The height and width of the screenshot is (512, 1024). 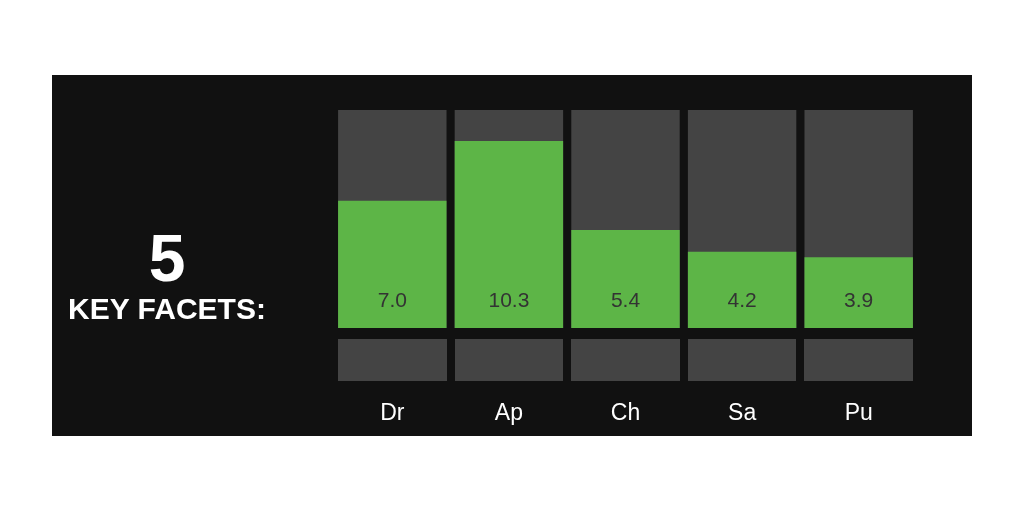 I want to click on x-tick-label: Sa, so click(x=742, y=411).